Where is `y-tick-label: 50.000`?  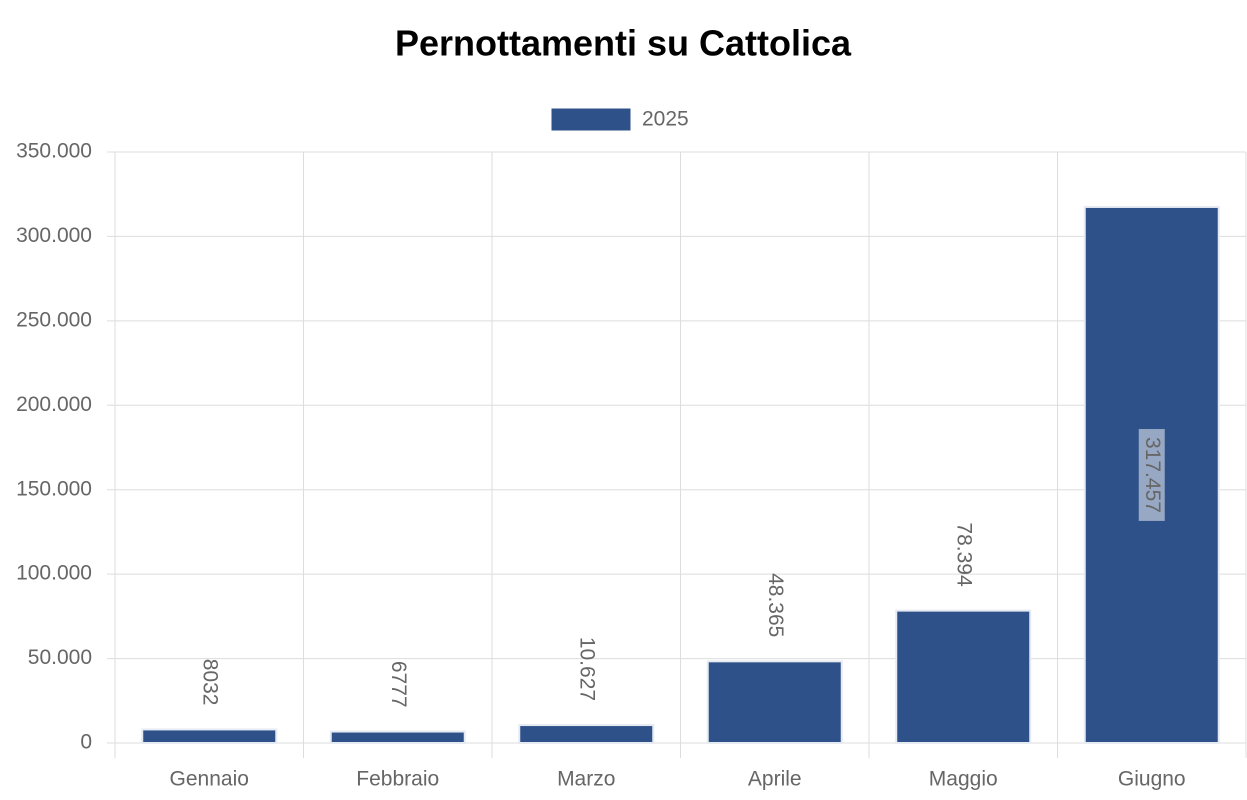
y-tick-label: 50.000 is located at coordinates (60, 657).